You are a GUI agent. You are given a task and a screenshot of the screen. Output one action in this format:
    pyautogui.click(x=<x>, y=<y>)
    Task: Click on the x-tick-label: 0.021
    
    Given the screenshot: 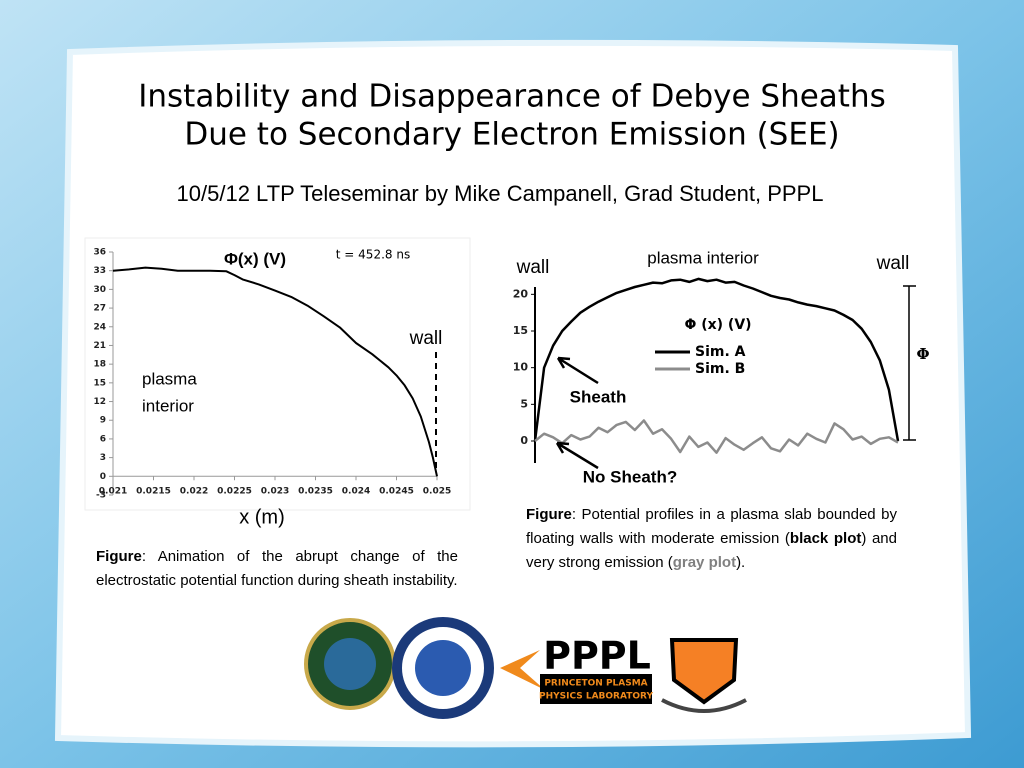 What is the action you would take?
    pyautogui.click(x=113, y=492)
    